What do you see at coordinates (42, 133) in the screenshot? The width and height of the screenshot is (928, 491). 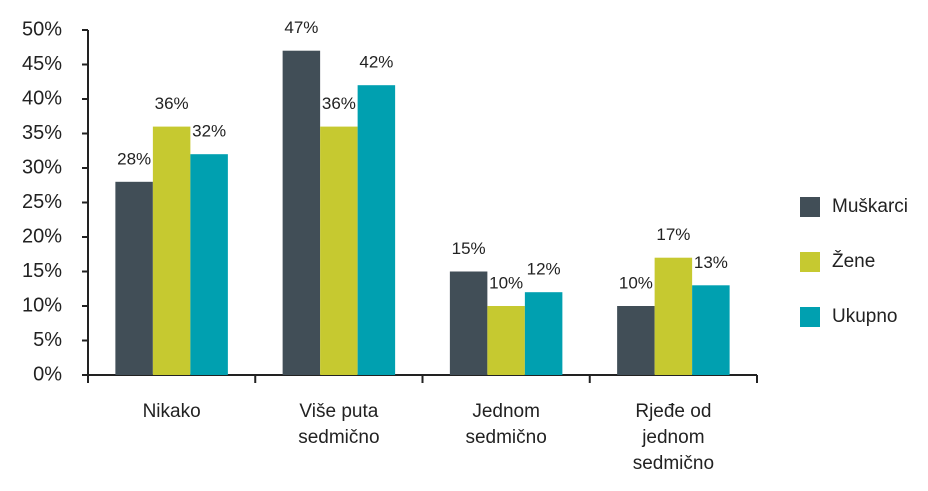 I see `y-tick-label: 35%` at bounding box center [42, 133].